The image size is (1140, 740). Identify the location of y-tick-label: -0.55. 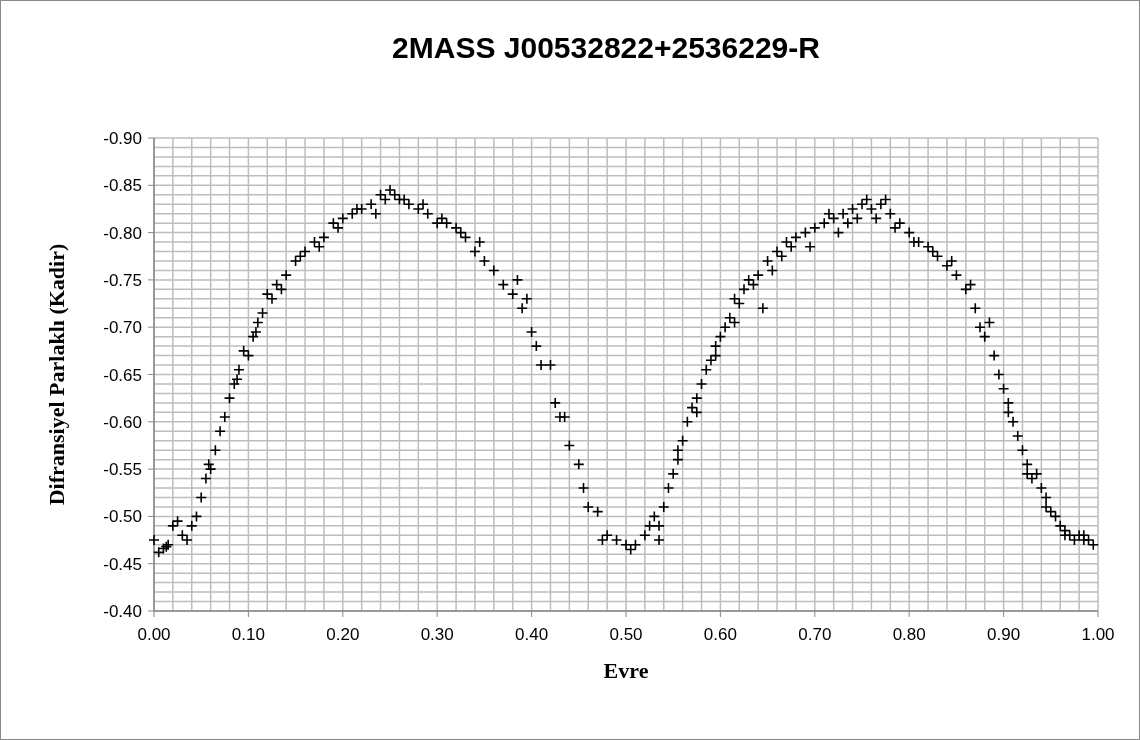
(122, 470).